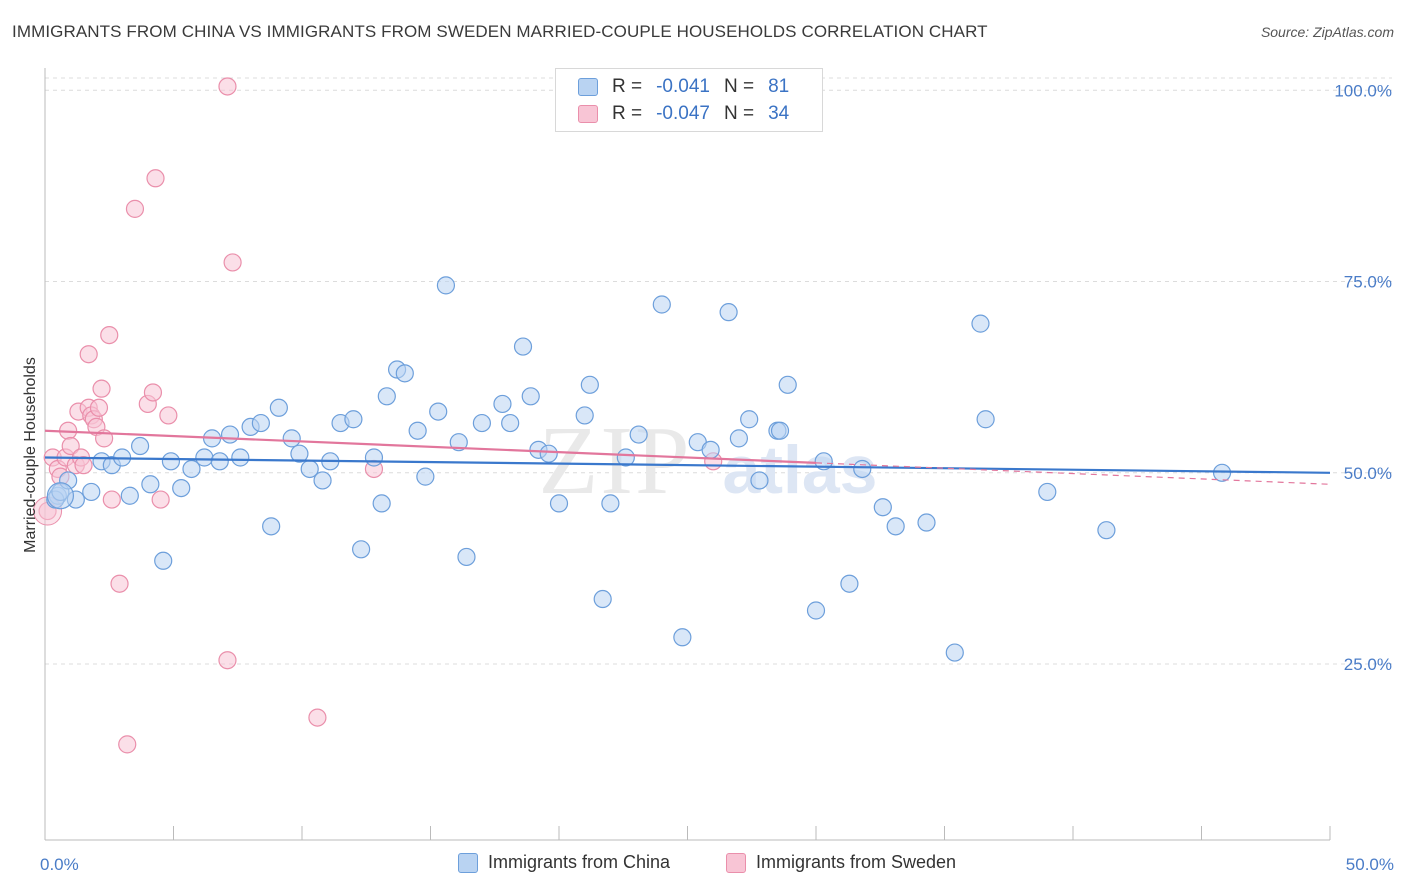 Image resolution: width=1406 pixels, height=892 pixels. Describe the element at coordinates (779, 86) in the screenshot. I see `legend-n-value: 81` at that location.